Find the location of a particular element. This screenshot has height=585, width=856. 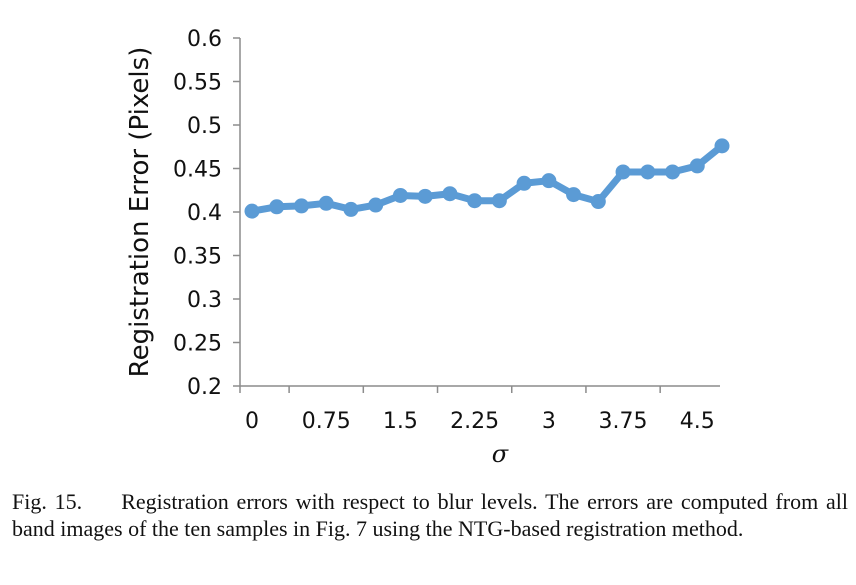

y-tick-label: 0.35 is located at coordinates (197, 257).